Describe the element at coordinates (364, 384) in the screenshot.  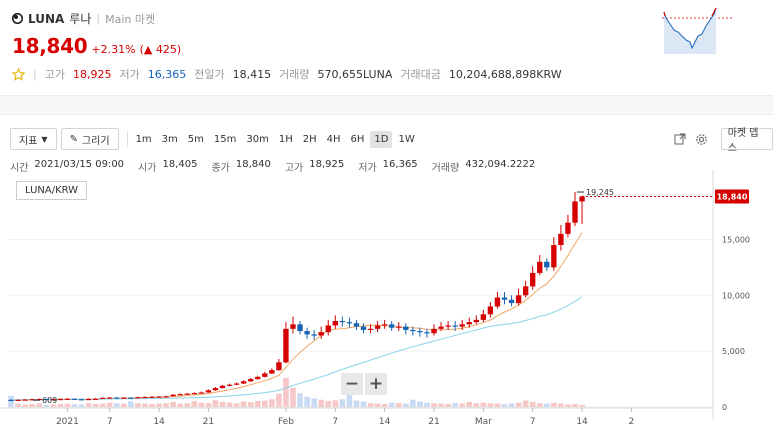
I see `zoom-controls: − +` at that location.